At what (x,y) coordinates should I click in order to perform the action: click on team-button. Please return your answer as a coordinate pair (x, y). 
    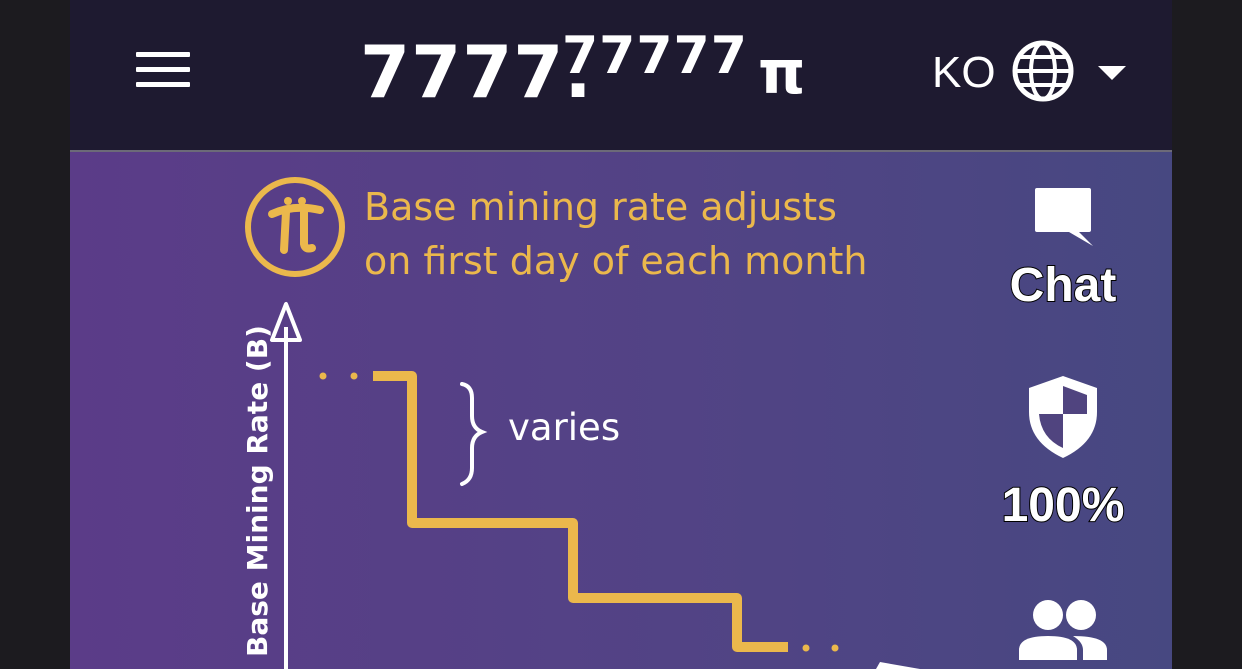
    Looking at the image, I should click on (1063, 629).